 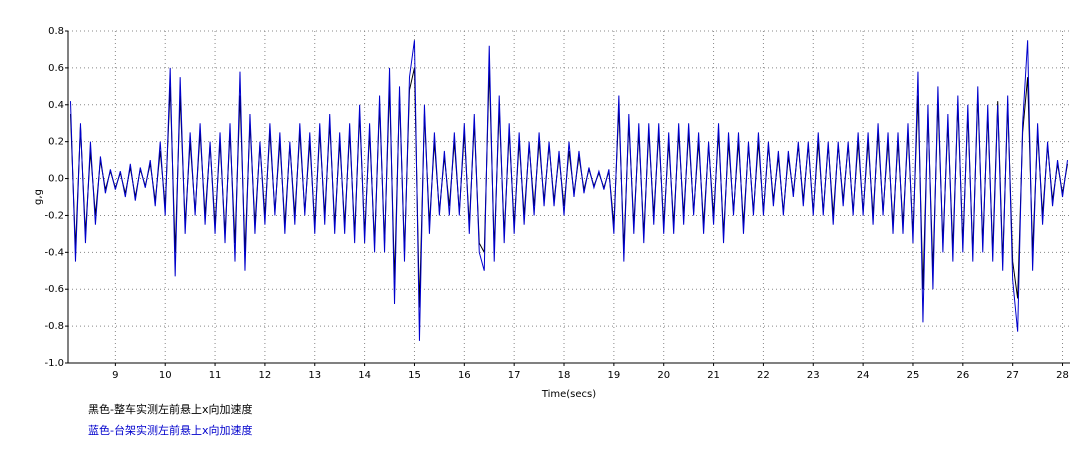 What do you see at coordinates (913, 375) in the screenshot?
I see `x-tick-label: 25` at bounding box center [913, 375].